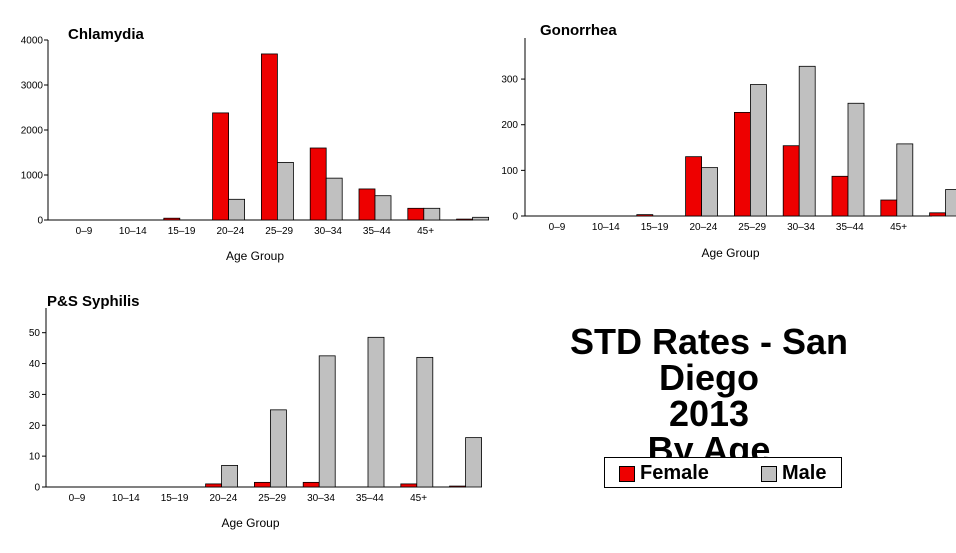  I want to click on legend-male: Male, so click(793, 473).